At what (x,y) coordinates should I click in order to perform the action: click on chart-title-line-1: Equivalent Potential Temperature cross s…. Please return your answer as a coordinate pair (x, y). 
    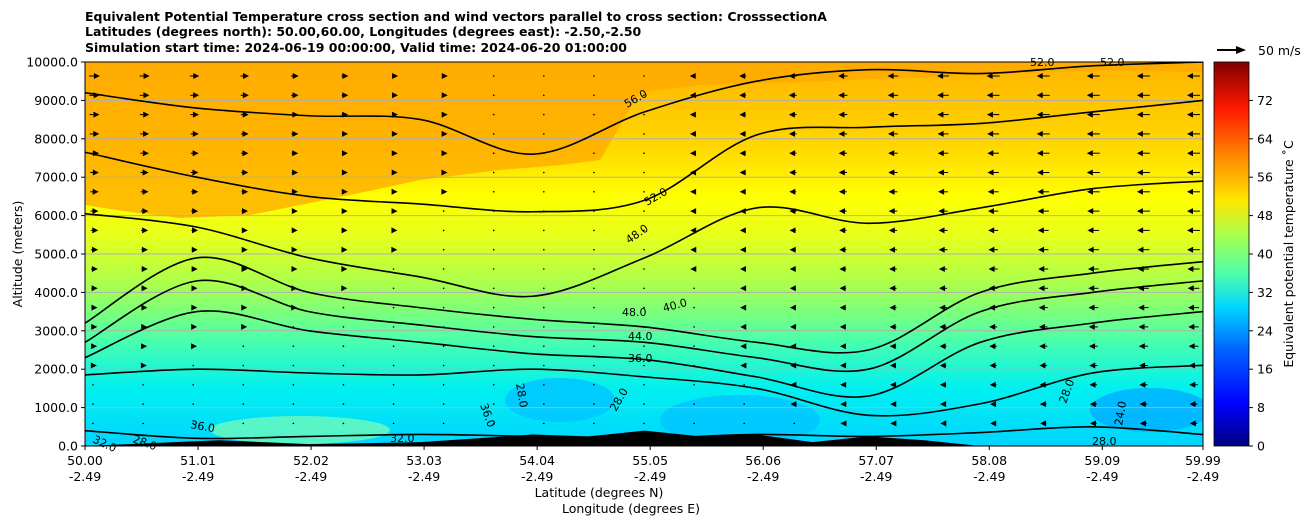
    Looking at the image, I should click on (456, 16).